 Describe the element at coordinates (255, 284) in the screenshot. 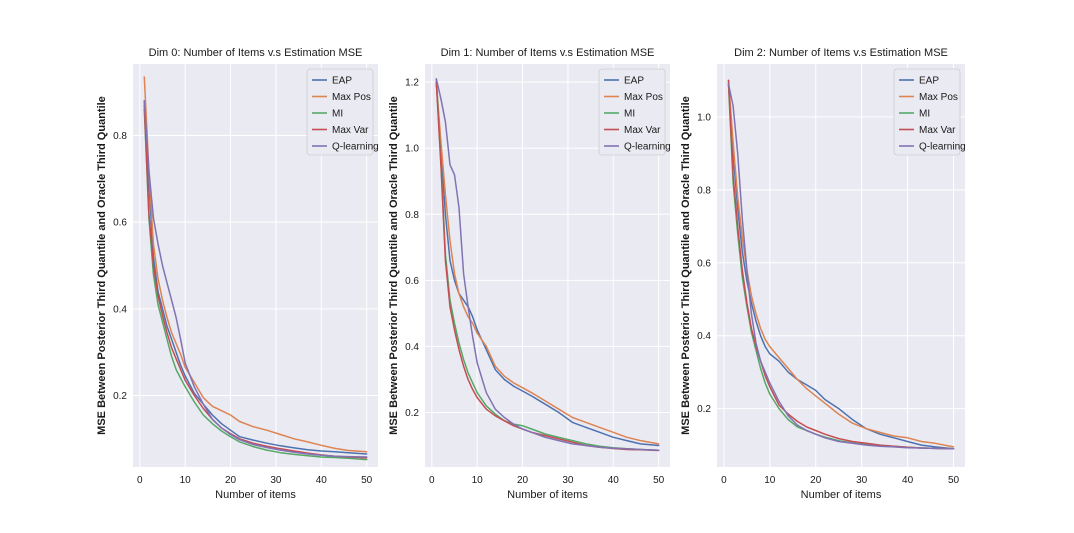

I see `series-line-mi` at that location.